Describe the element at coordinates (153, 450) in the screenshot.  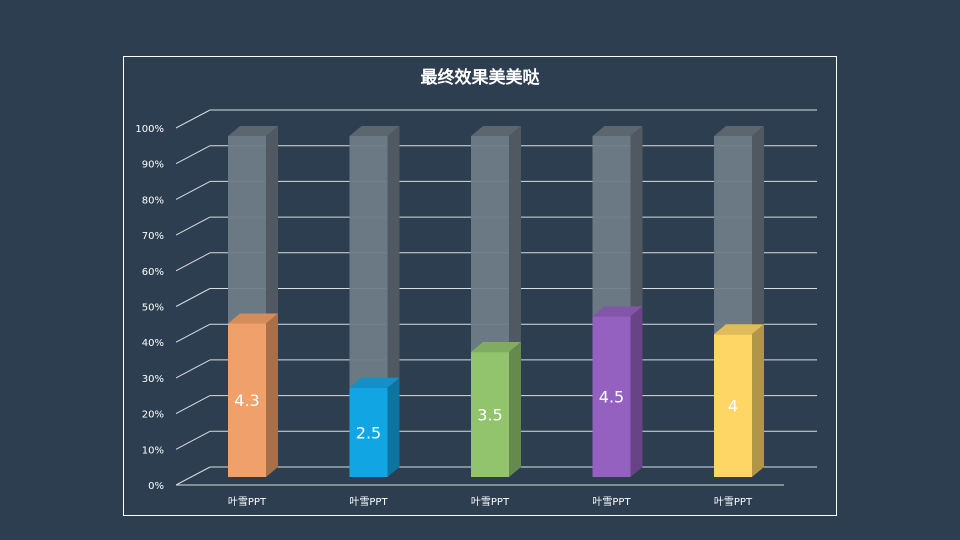
I see `y-tick-label: 10%` at that location.